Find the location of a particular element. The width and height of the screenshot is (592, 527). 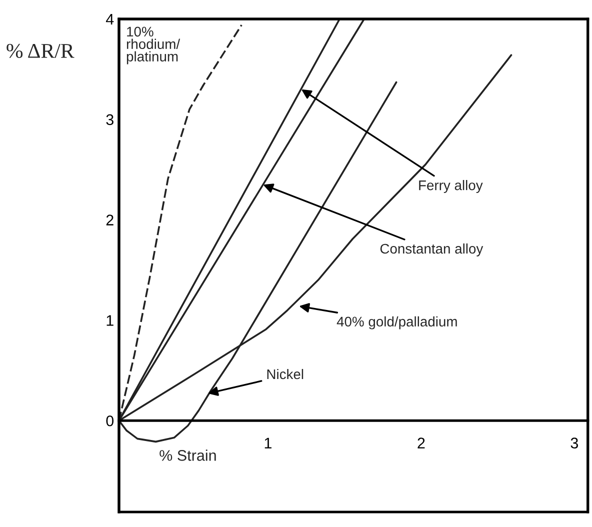

annotation: Constantan alloy is located at coordinates (432, 249).